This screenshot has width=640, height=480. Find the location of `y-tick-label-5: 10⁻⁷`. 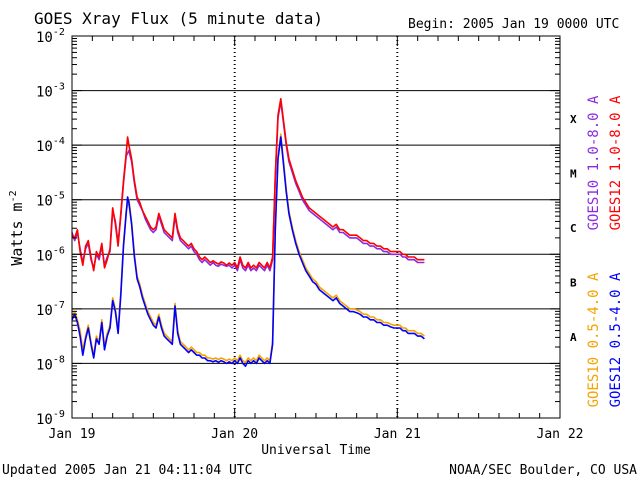

y-tick-label-5: 10⁻⁷ is located at coordinates (50, 309).